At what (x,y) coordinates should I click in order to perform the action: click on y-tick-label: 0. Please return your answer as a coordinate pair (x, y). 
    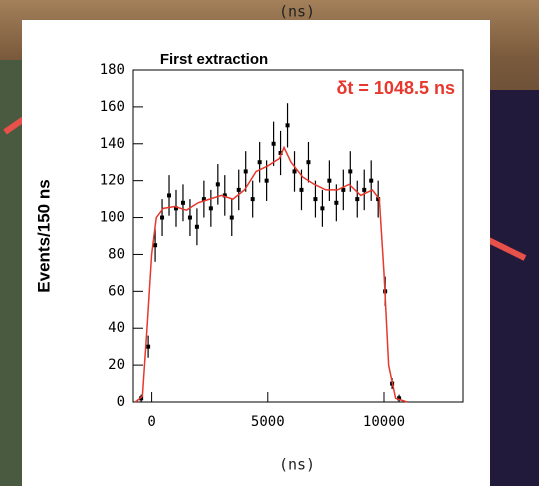
    Looking at the image, I should click on (121, 402).